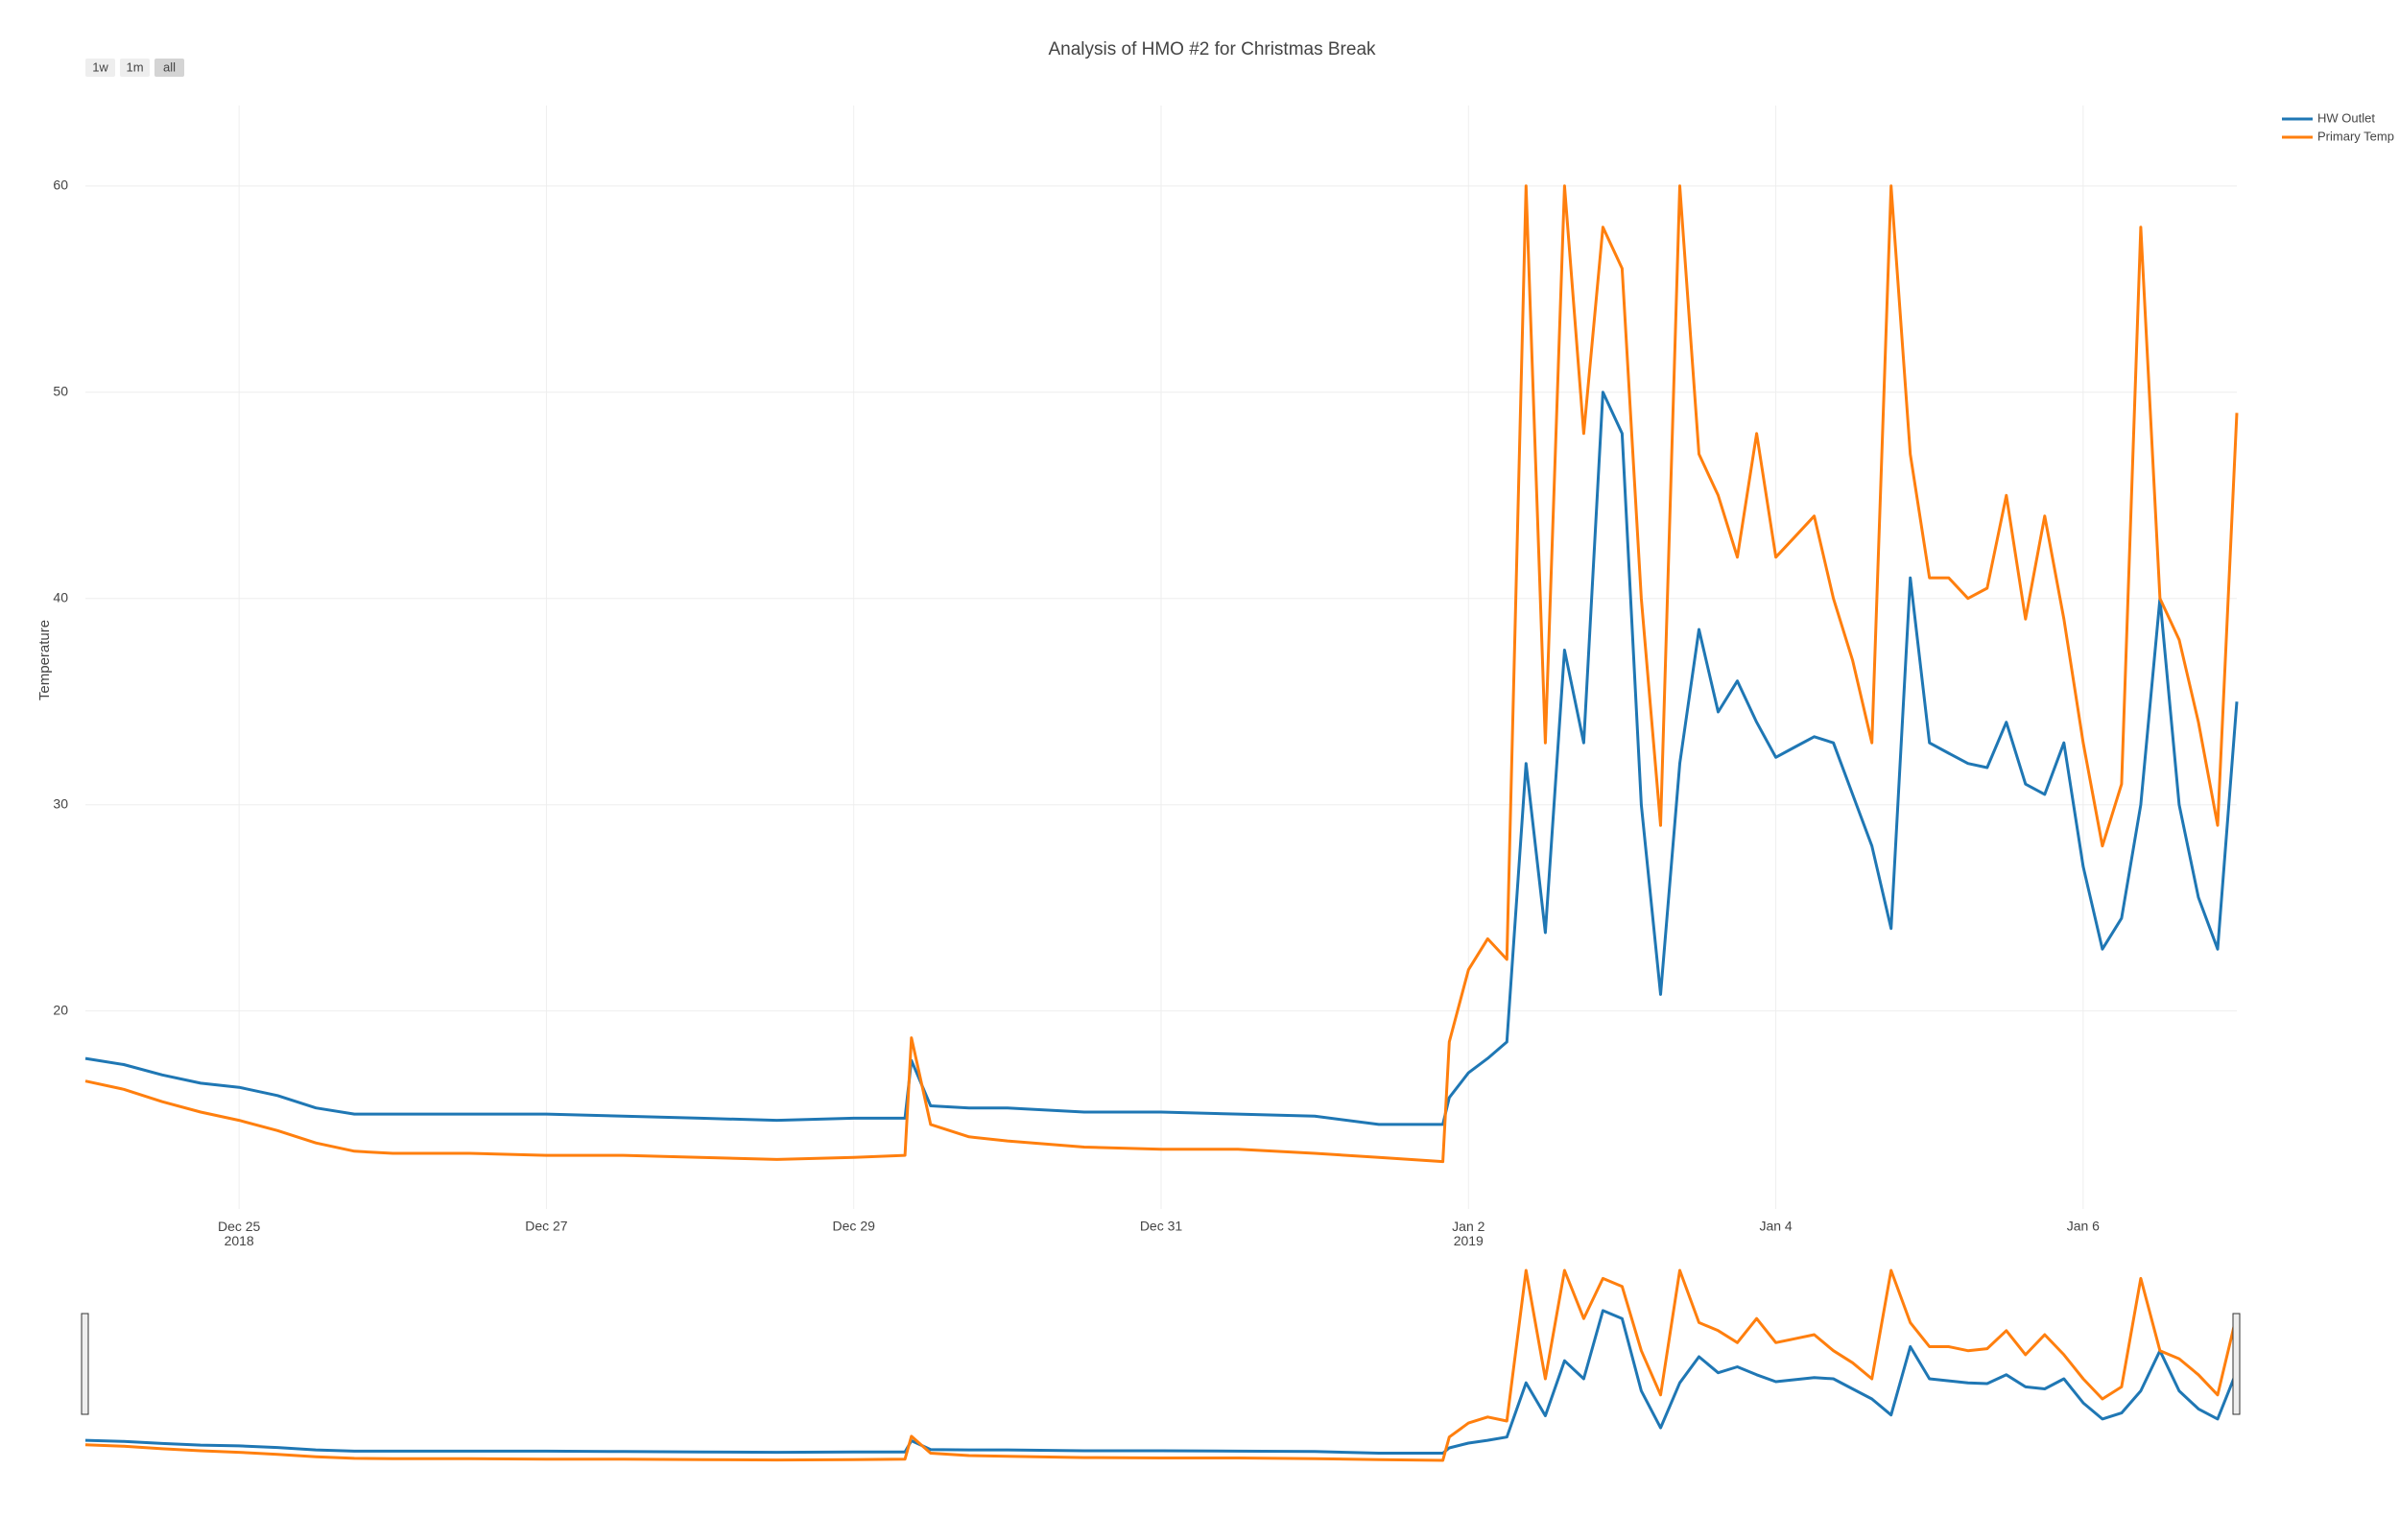 This screenshot has height=1540, width=2399. What do you see at coordinates (2356, 136) in the screenshot?
I see `legend-label: Primary Temp` at bounding box center [2356, 136].